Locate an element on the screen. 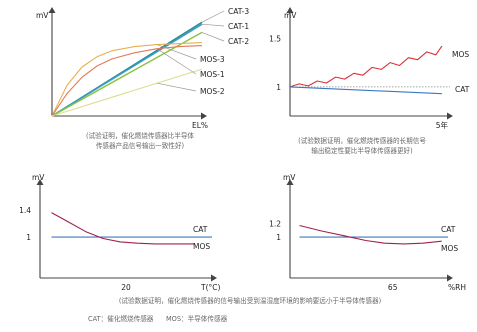 The width and height of the screenshot is (477, 332). series-line-cat is located at coordinates (365, 90).